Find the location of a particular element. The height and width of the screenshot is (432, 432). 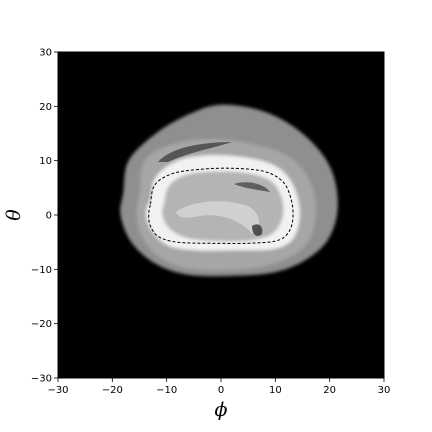

intensity-details is located at coordinates (214, 189).